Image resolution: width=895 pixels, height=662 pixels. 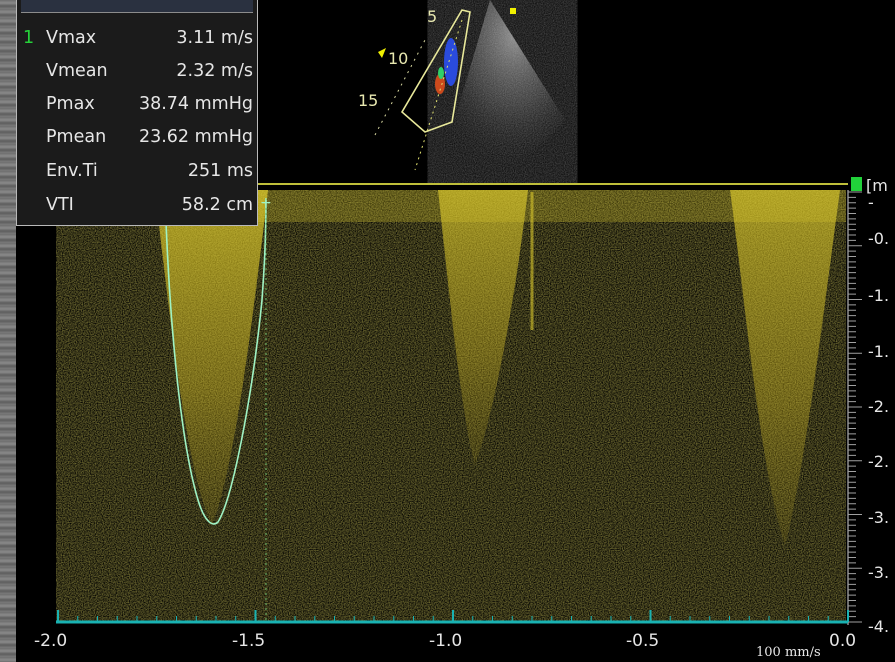 What do you see at coordinates (60, 205) in the screenshot?
I see `measurement-label: VTI` at bounding box center [60, 205].